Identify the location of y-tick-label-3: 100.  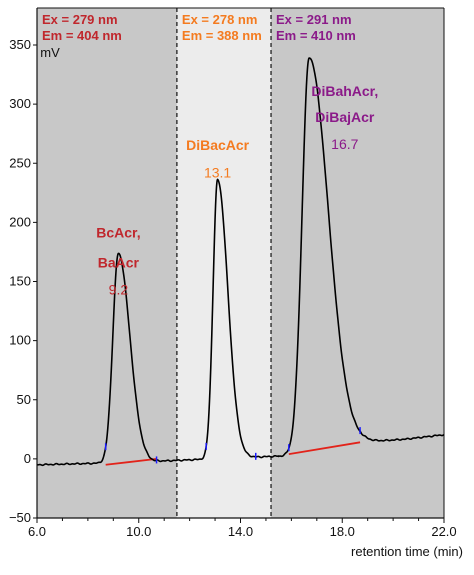
(20, 340).